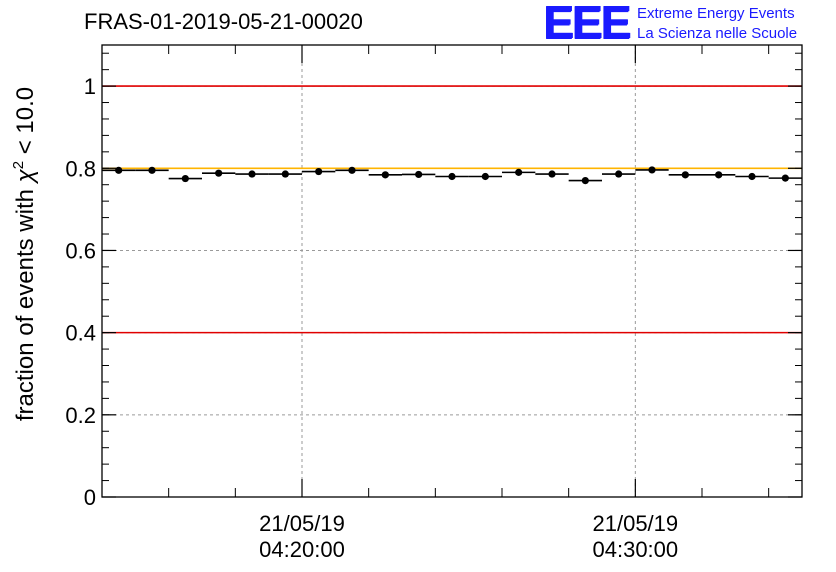 The width and height of the screenshot is (836, 572). I want to click on x-tick-time-label: 04:30:00, so click(636, 549).